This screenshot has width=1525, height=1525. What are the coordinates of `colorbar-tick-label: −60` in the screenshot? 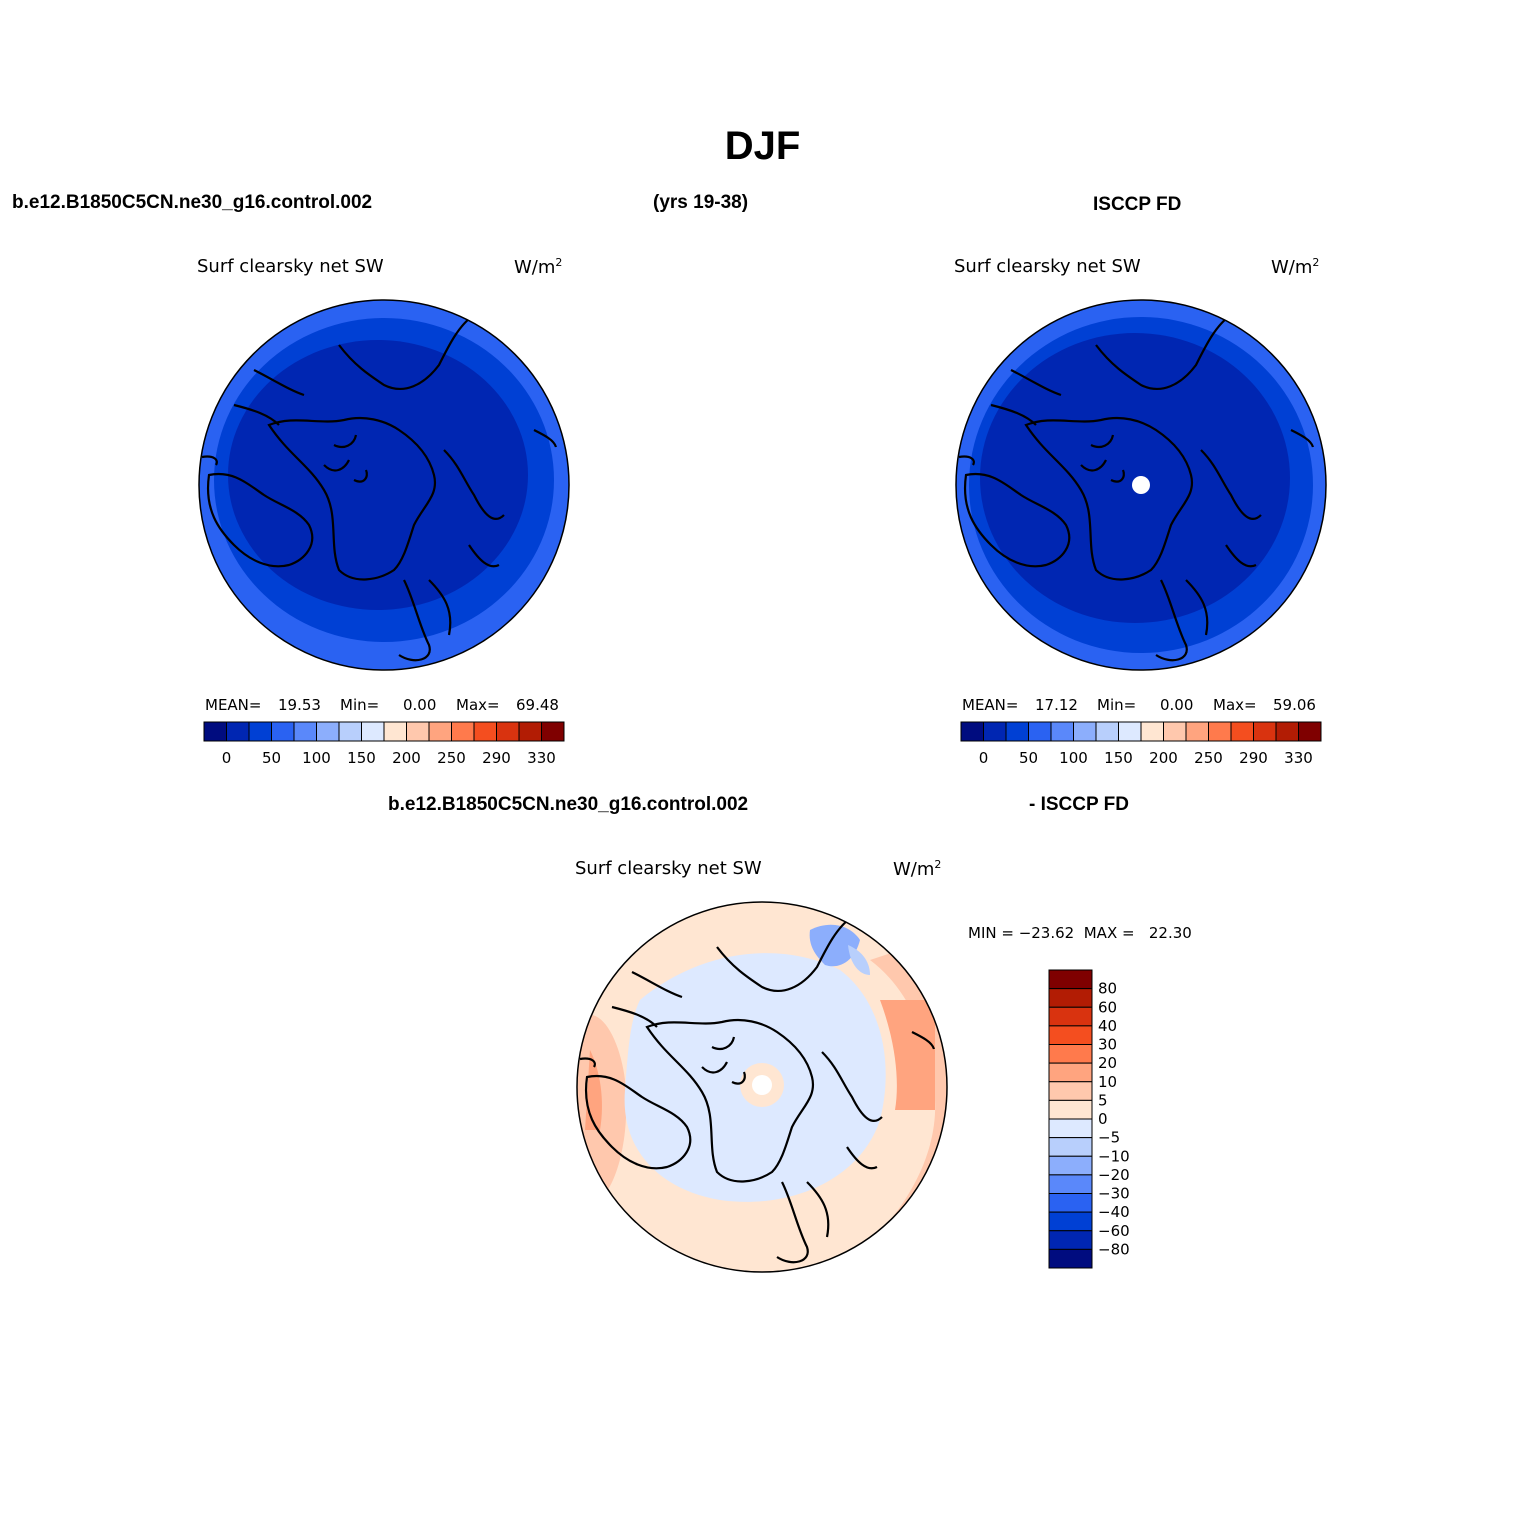 It's located at (1114, 1231).